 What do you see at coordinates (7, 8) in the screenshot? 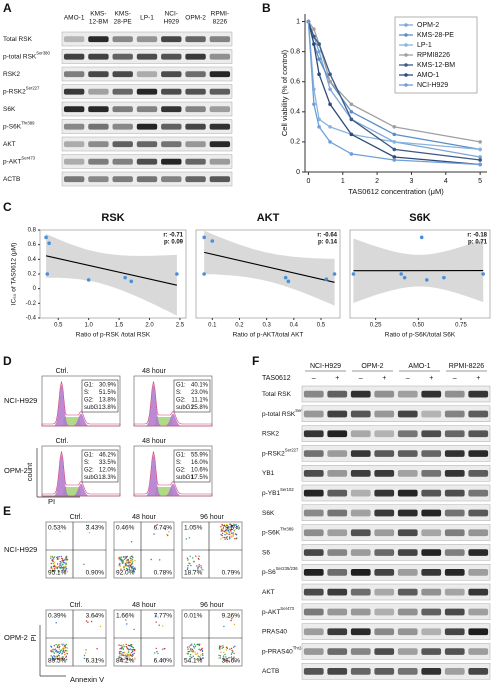
I see `panel-letter: A` at bounding box center [7, 8].